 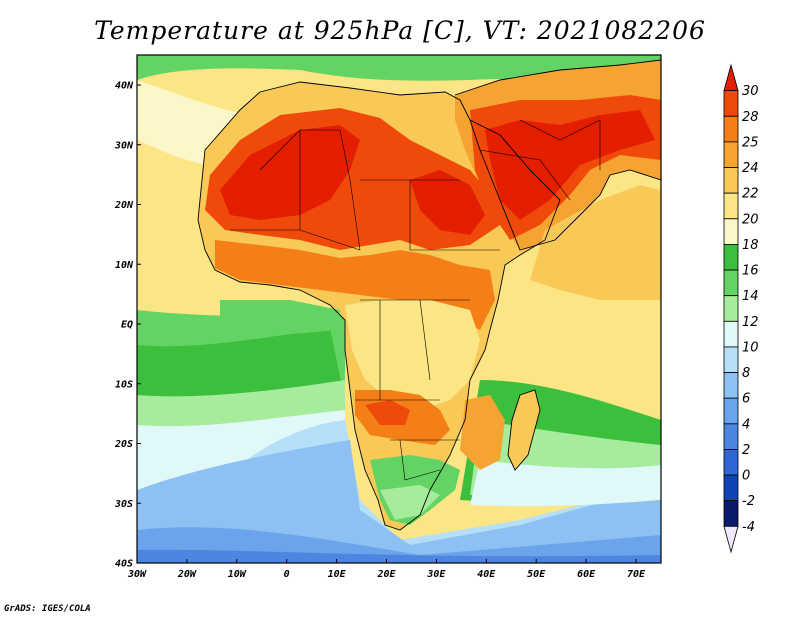 I want to click on colorbar-label: 4, so click(x=746, y=424).